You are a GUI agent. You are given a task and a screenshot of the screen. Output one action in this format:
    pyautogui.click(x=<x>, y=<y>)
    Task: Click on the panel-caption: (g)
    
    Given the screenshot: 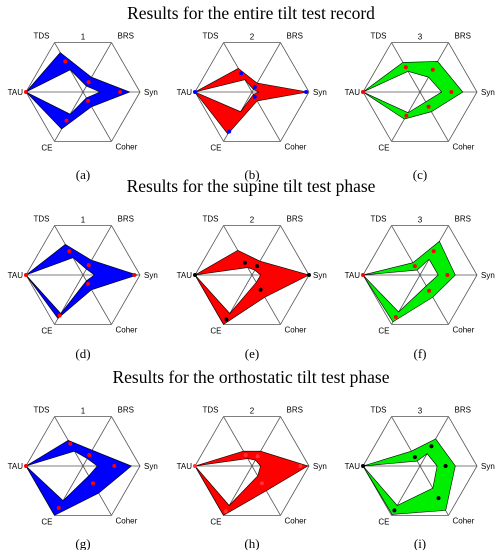 What is the action you would take?
    pyautogui.click(x=82, y=543)
    